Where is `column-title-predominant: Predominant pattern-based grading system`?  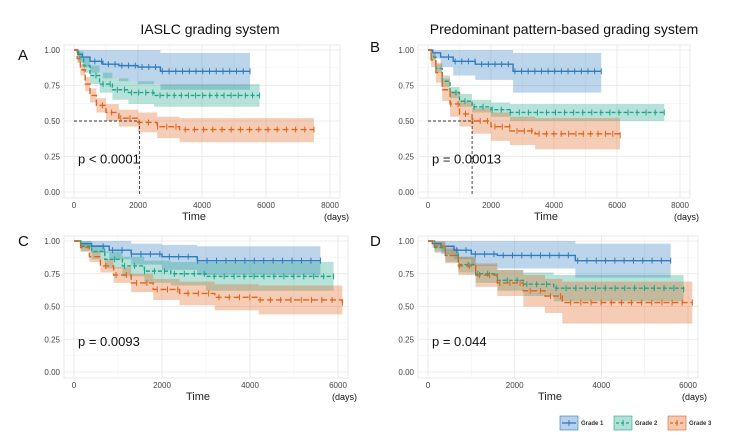
column-title-predominant: Predominant pattern-based grading system is located at coordinates (564, 29).